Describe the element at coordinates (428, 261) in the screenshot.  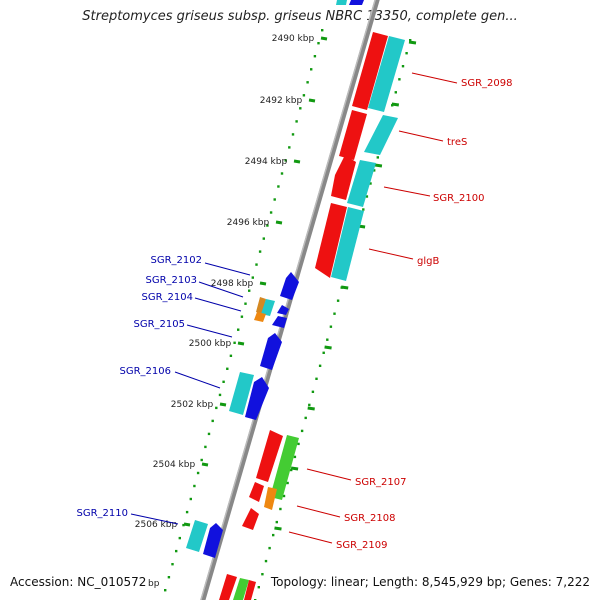
I see `gene-label: glgB` at that location.